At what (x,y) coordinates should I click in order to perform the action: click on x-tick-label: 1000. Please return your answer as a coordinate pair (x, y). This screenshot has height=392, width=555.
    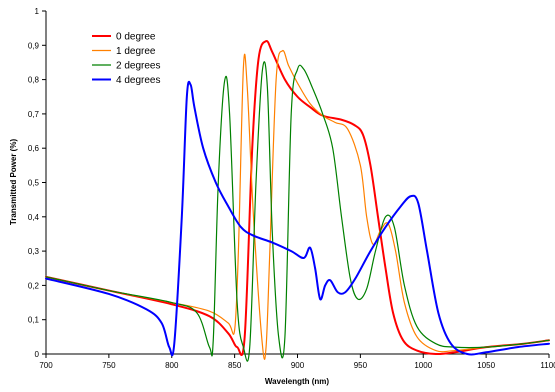
    Looking at the image, I should click on (423, 365).